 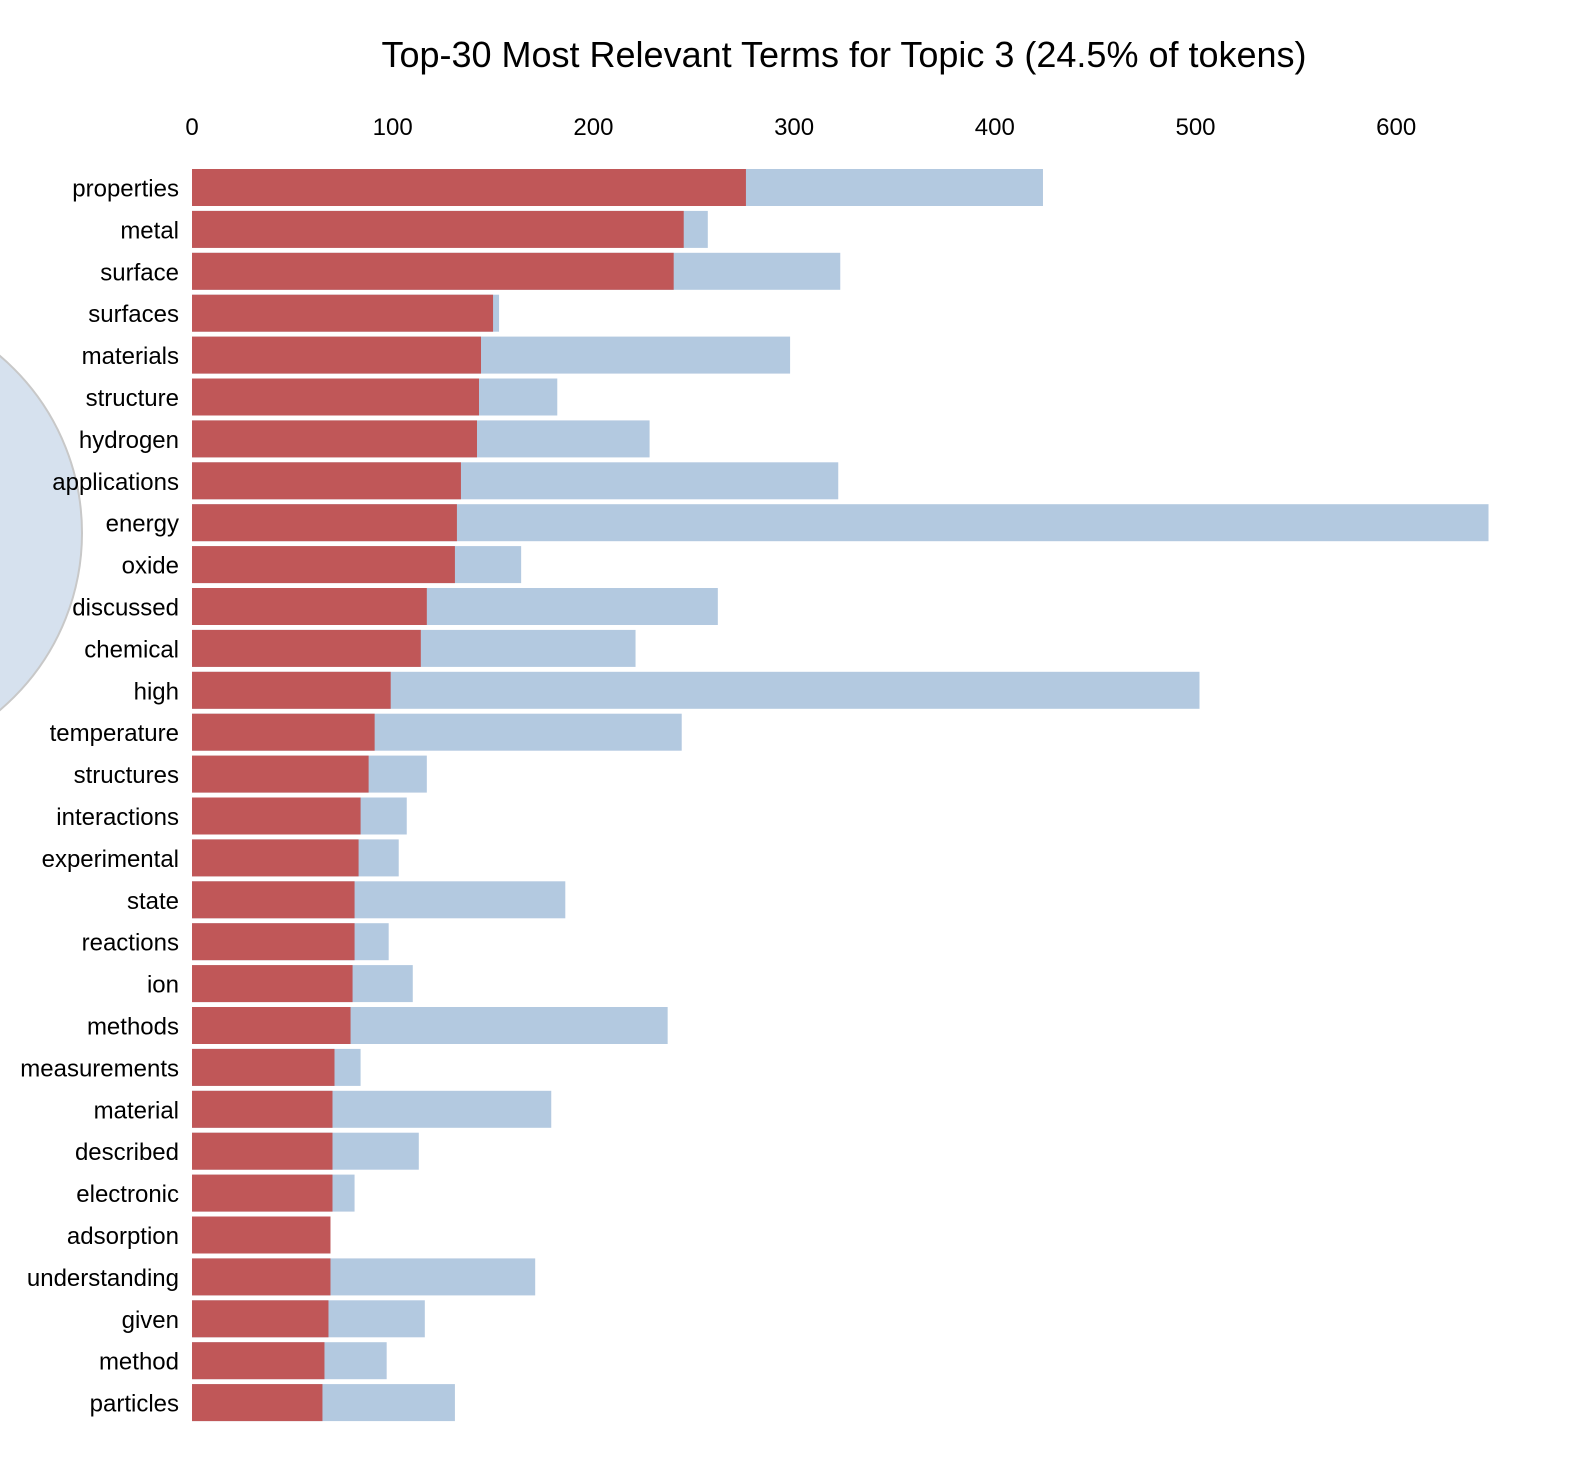 I want to click on term-label: interactions, so click(x=117, y=817).